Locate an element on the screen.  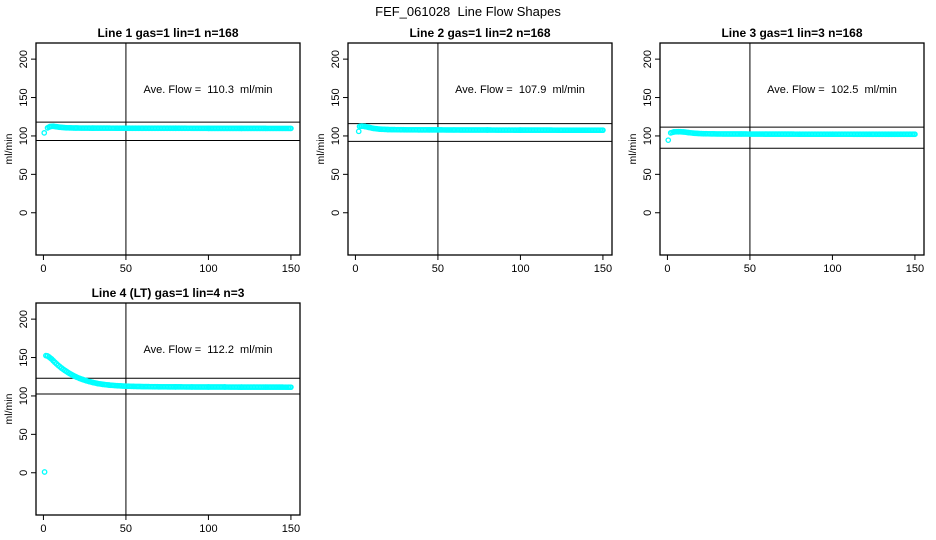
page-title: FEF_061028 Line Flow Shapes is located at coordinates (468, 11).